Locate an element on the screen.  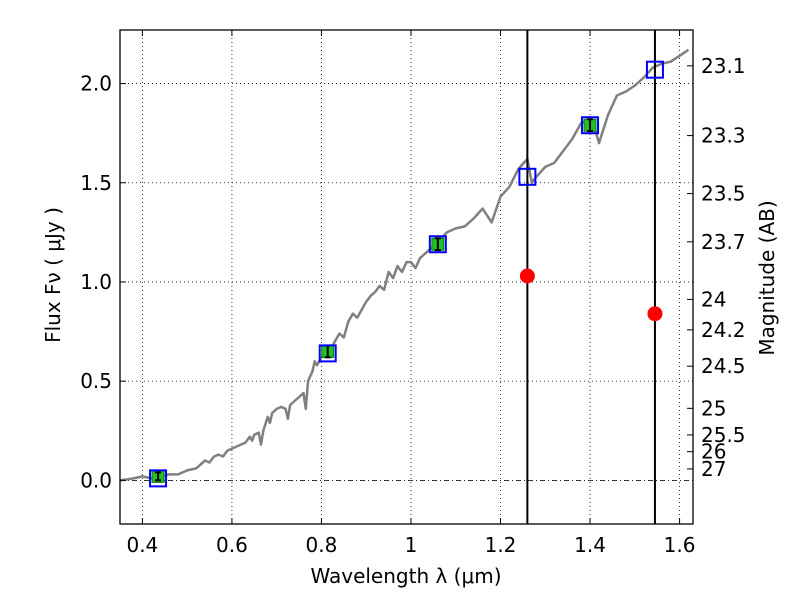
x-tick-label: 1.6 is located at coordinates (680, 545).